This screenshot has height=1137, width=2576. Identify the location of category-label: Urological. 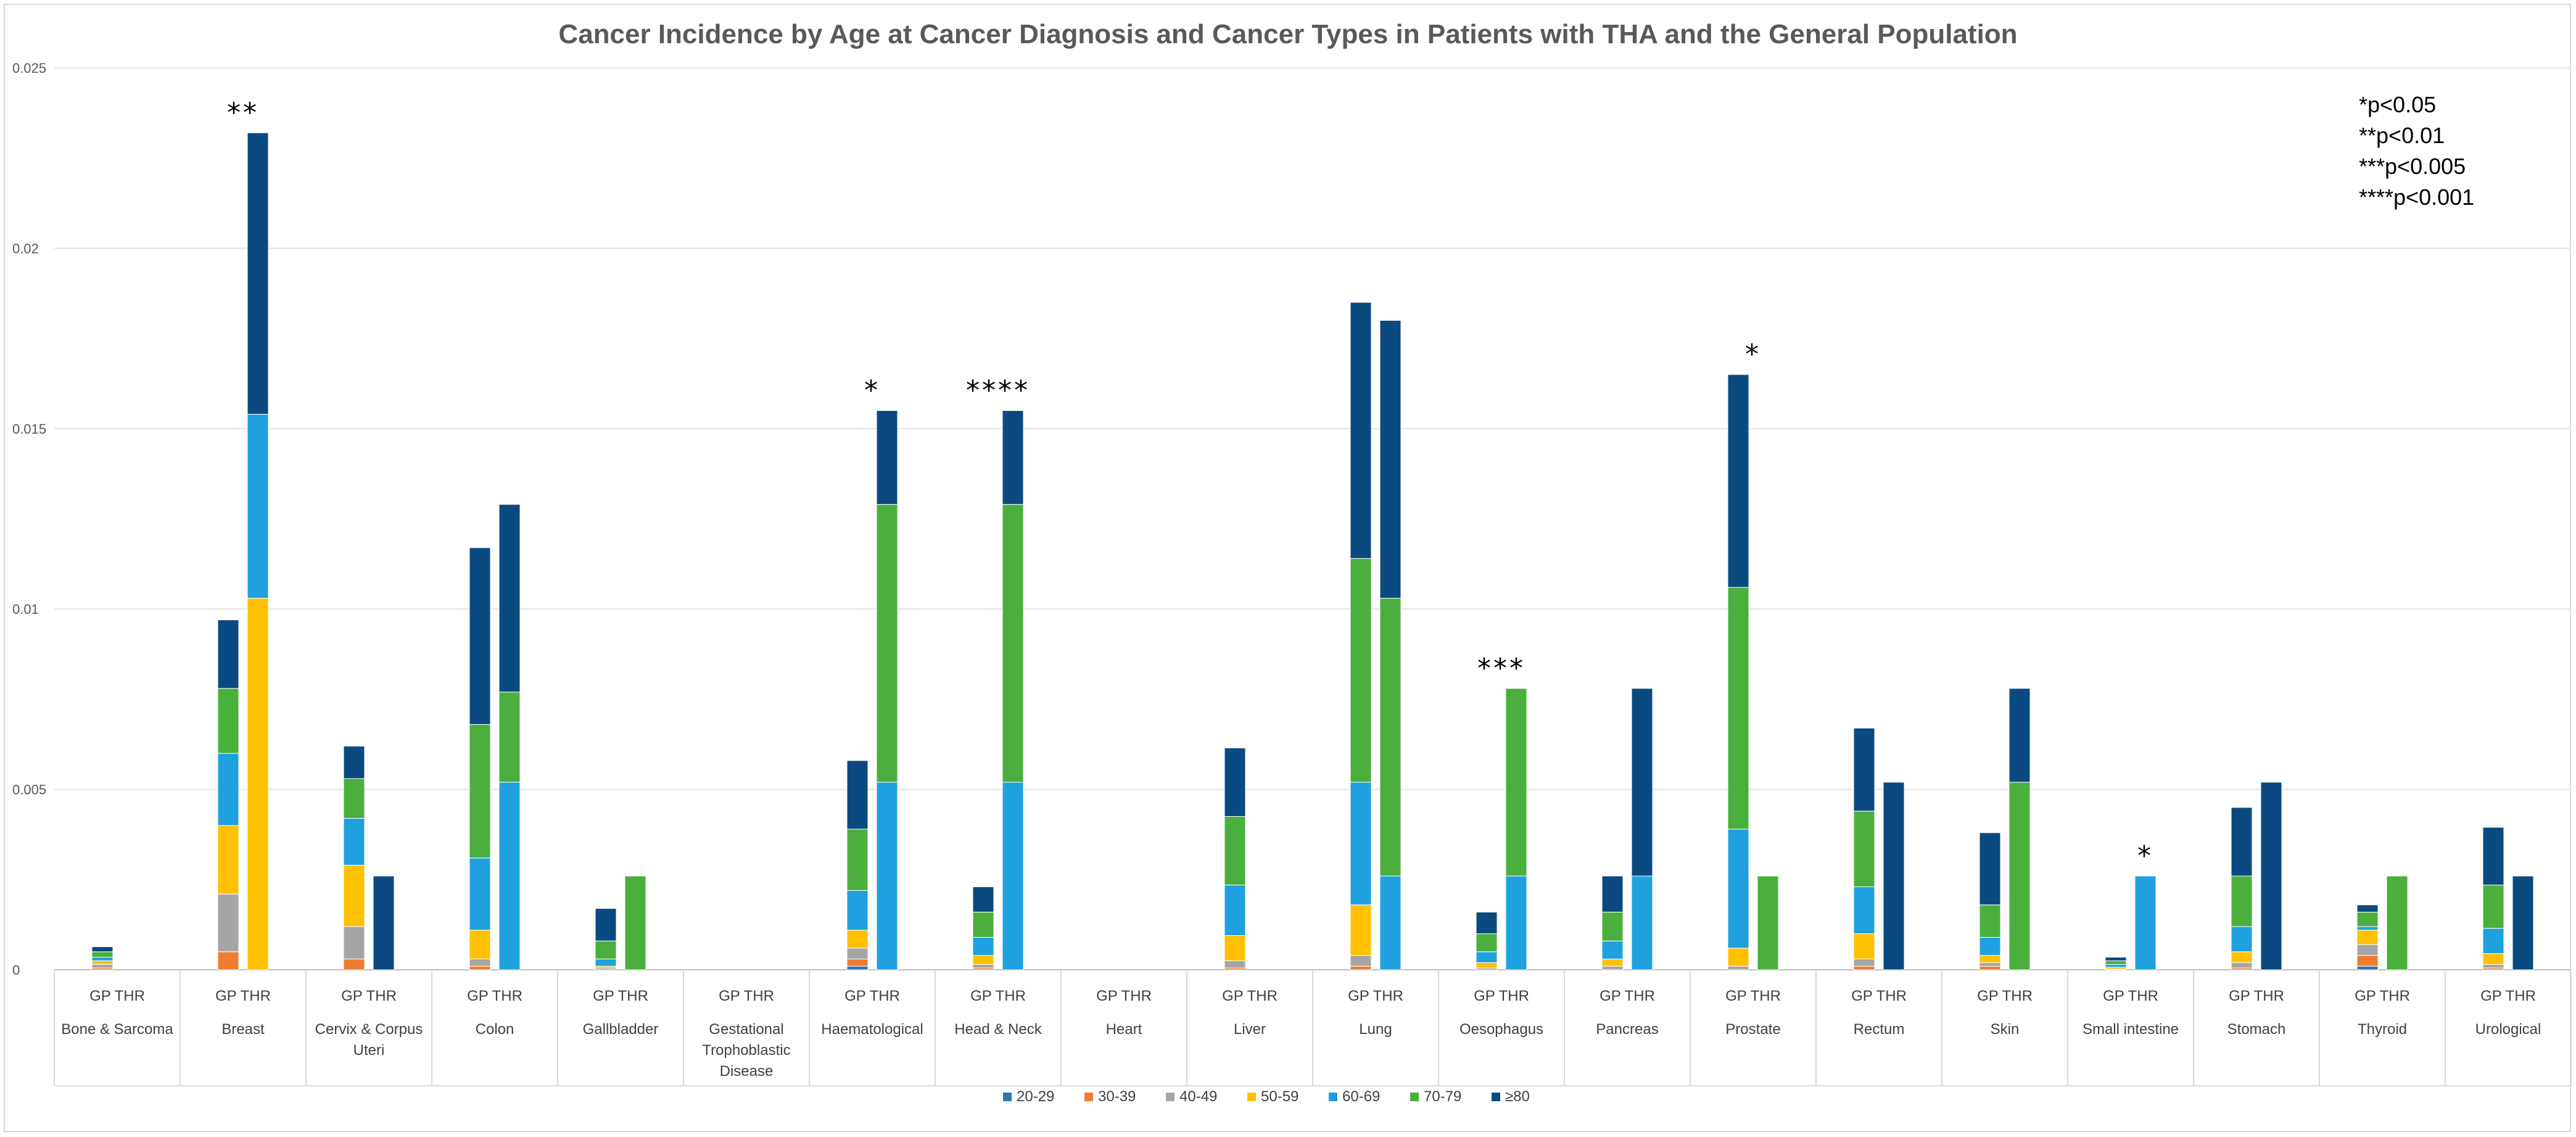
(2508, 1029).